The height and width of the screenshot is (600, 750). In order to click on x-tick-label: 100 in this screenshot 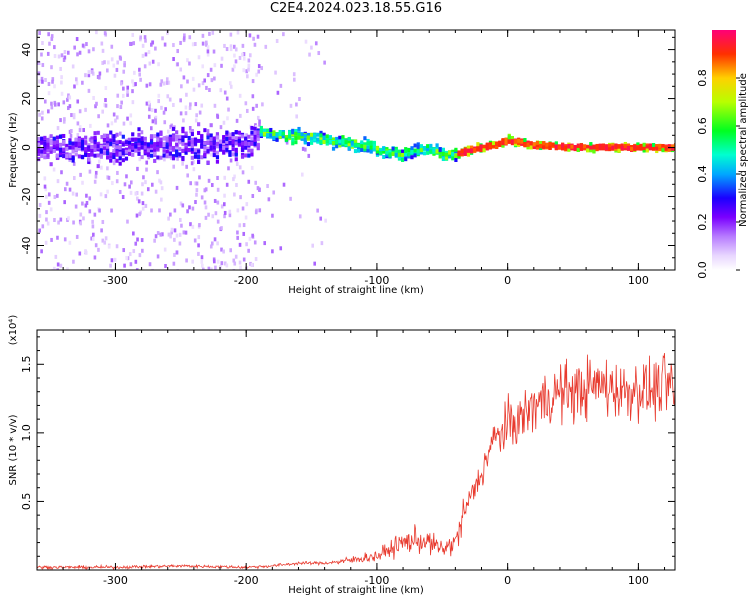, I will do `click(638, 280)`.